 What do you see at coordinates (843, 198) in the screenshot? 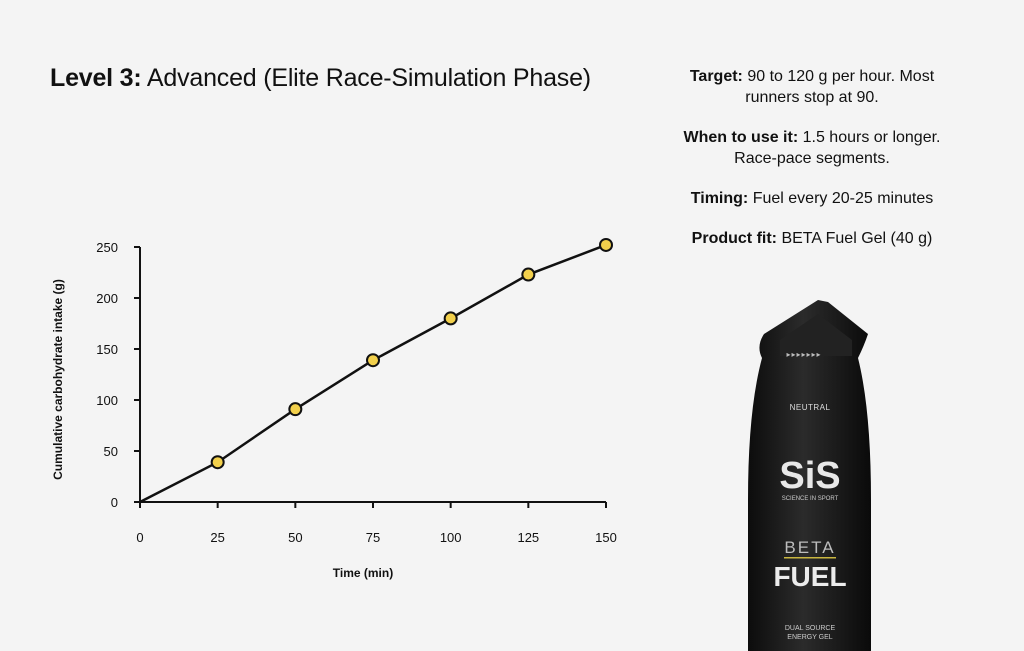
I see `info-text: Fuel every 20-25 minutes` at bounding box center [843, 198].